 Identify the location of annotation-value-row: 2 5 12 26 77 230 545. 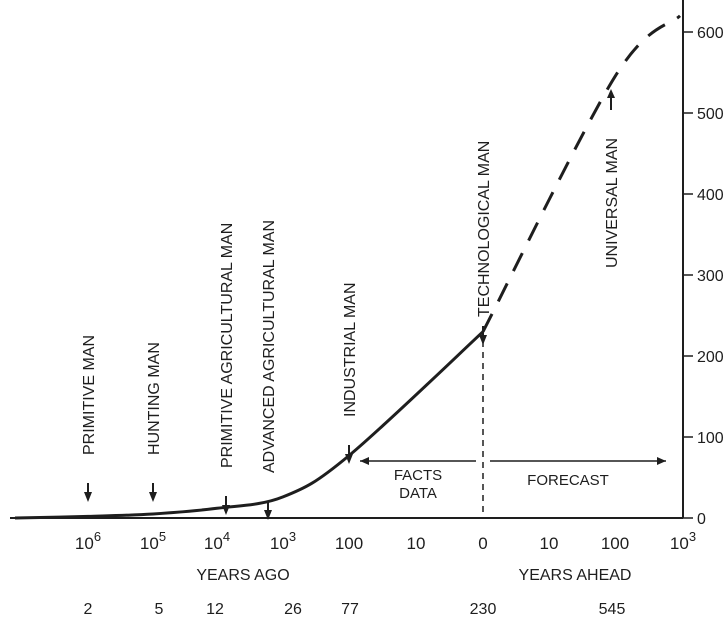
(355, 609).